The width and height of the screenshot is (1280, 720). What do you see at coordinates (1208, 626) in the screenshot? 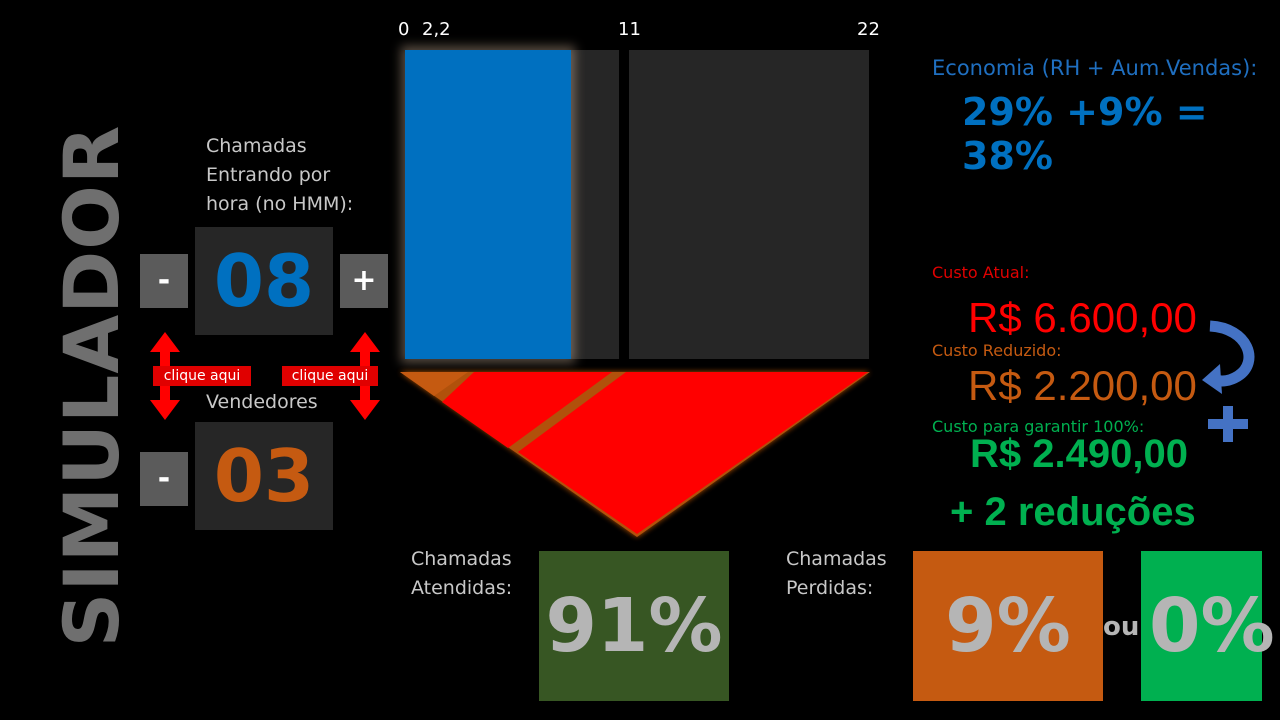
I see `lost-alt-percentage: 0%` at bounding box center [1208, 626].